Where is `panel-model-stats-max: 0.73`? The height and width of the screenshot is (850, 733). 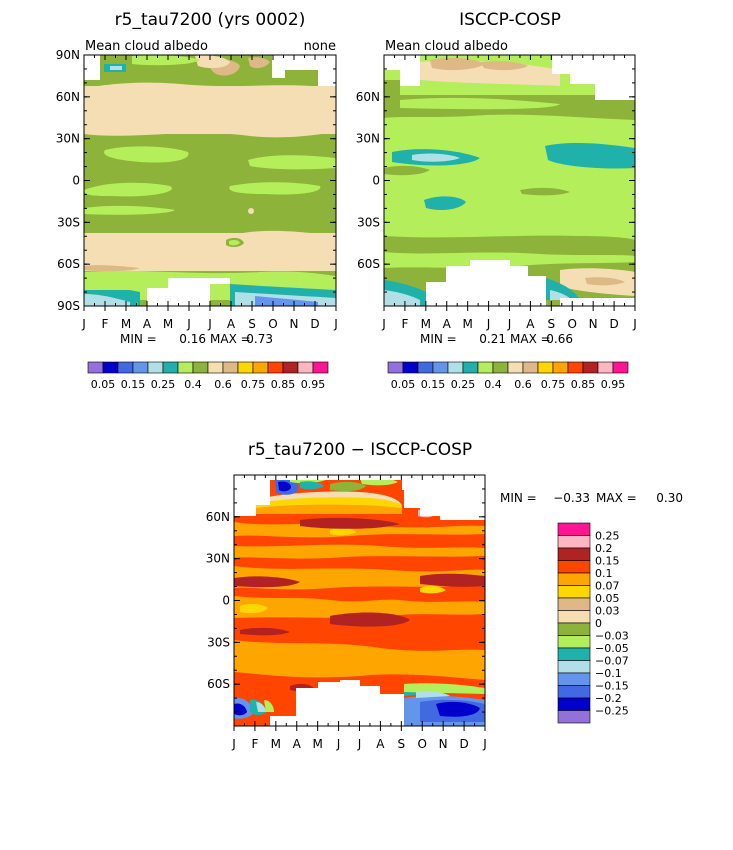 panel-model-stats-max: 0.73 is located at coordinates (259, 339).